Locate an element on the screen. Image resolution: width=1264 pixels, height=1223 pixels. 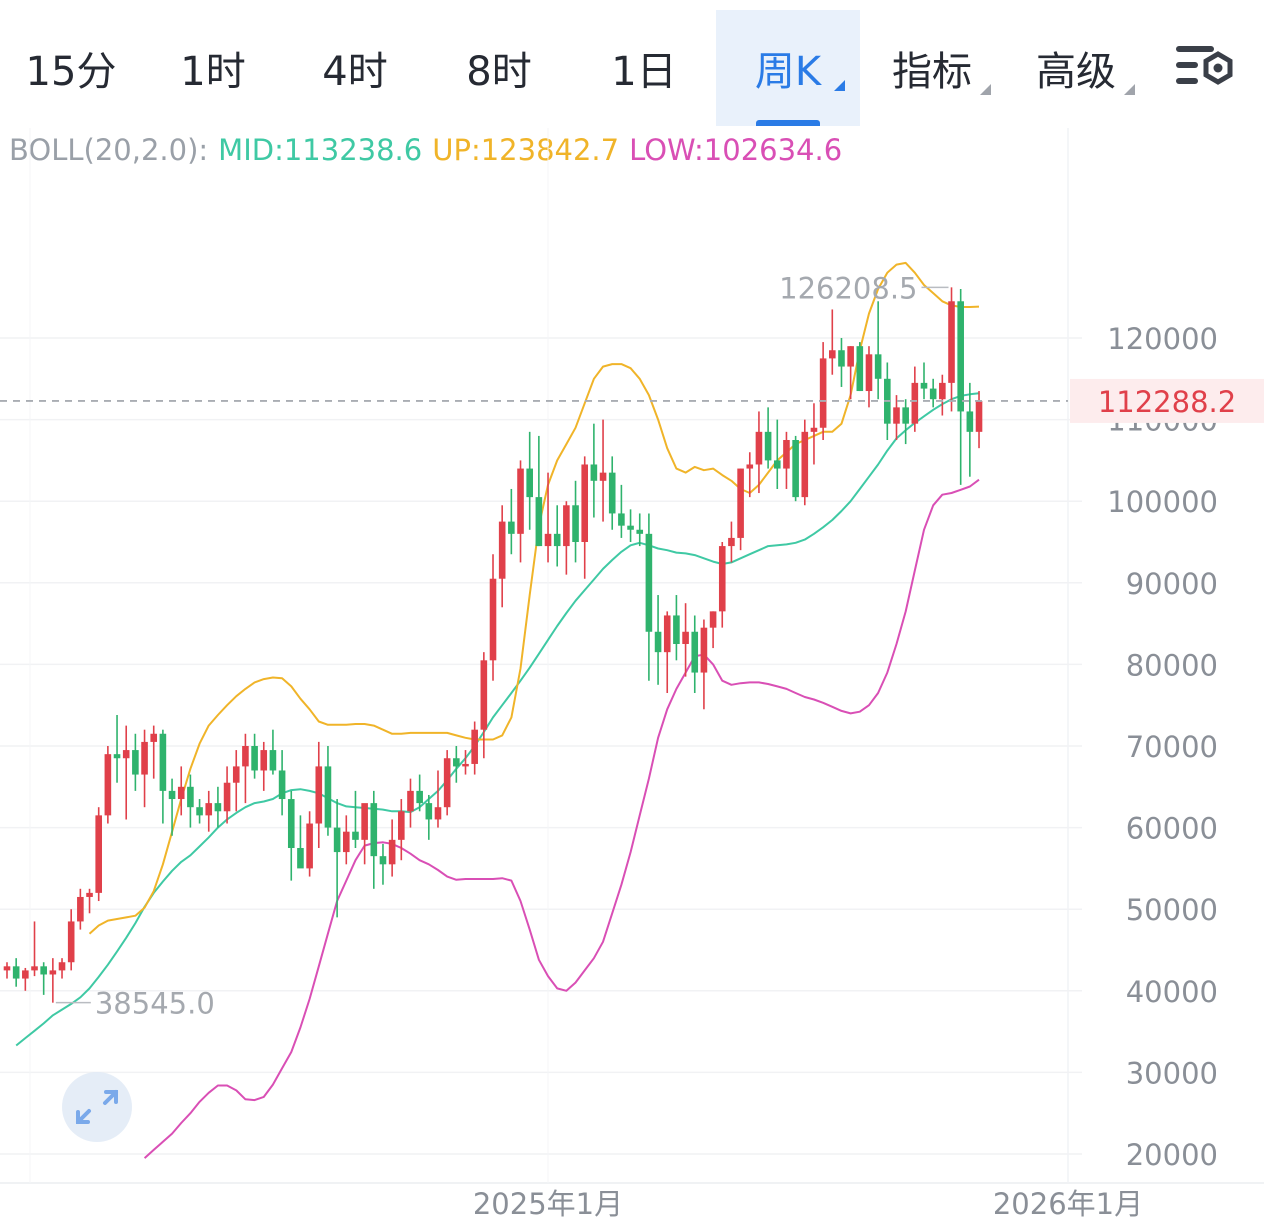
tab-advanced: 高级 is located at coordinates (1076, 68).